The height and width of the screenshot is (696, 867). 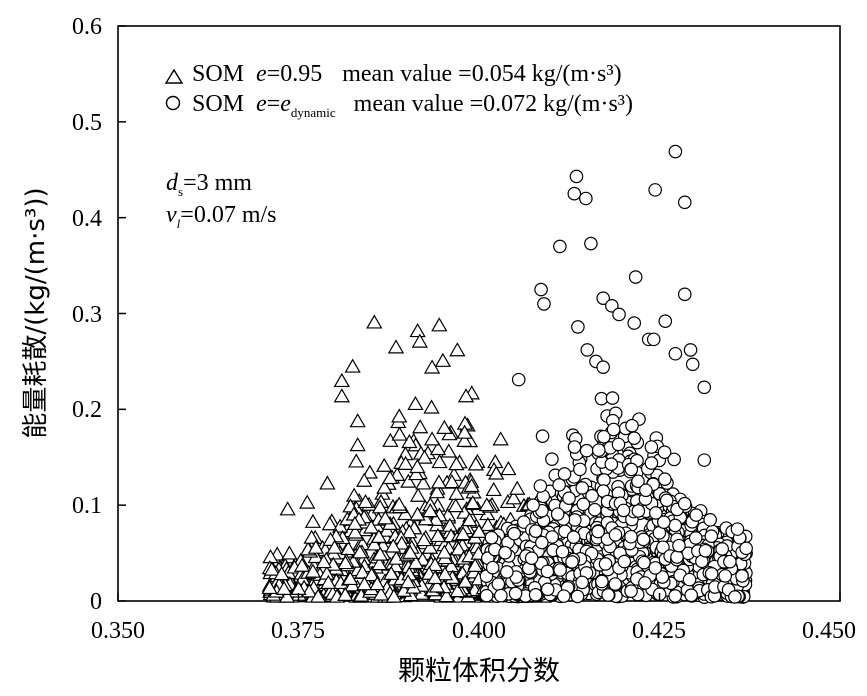 What do you see at coordinates (298, 631) in the screenshot?
I see `x-tick-label: 0.375` at bounding box center [298, 631].